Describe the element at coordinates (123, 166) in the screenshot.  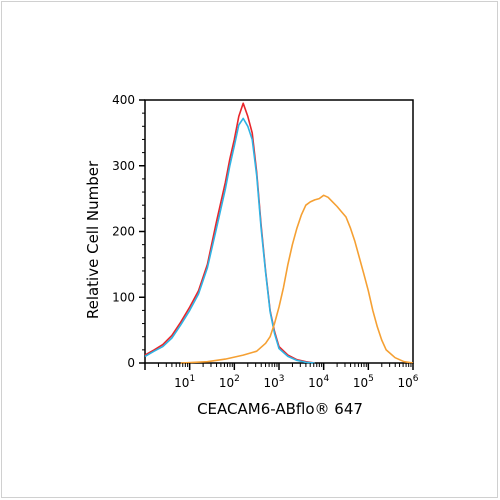
I see `y-tick-label: 300` at that location.